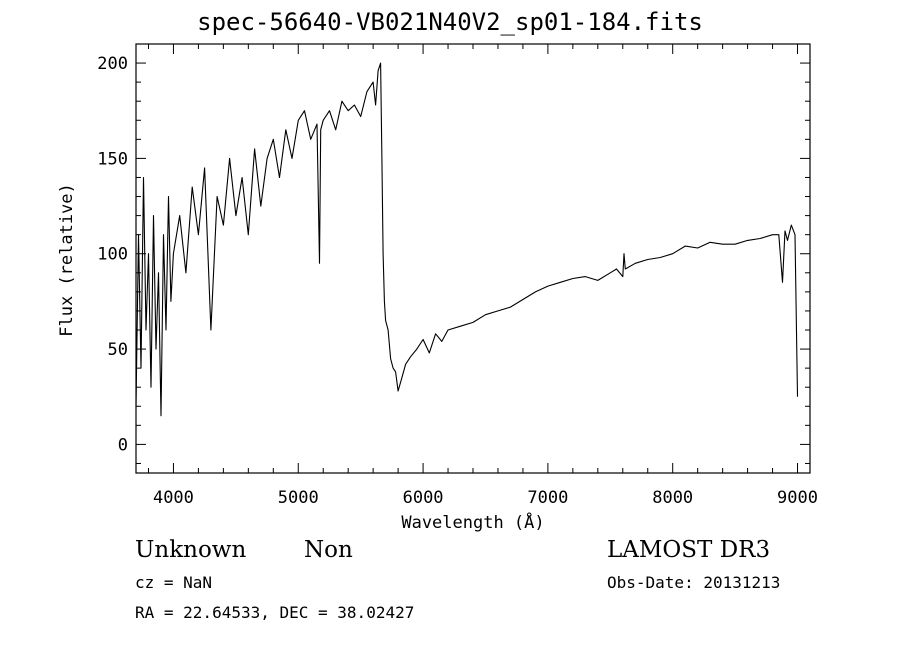 The width and height of the screenshot is (900, 649). Describe the element at coordinates (298, 498) in the screenshot. I see `x-tick-label: 5000` at that location.